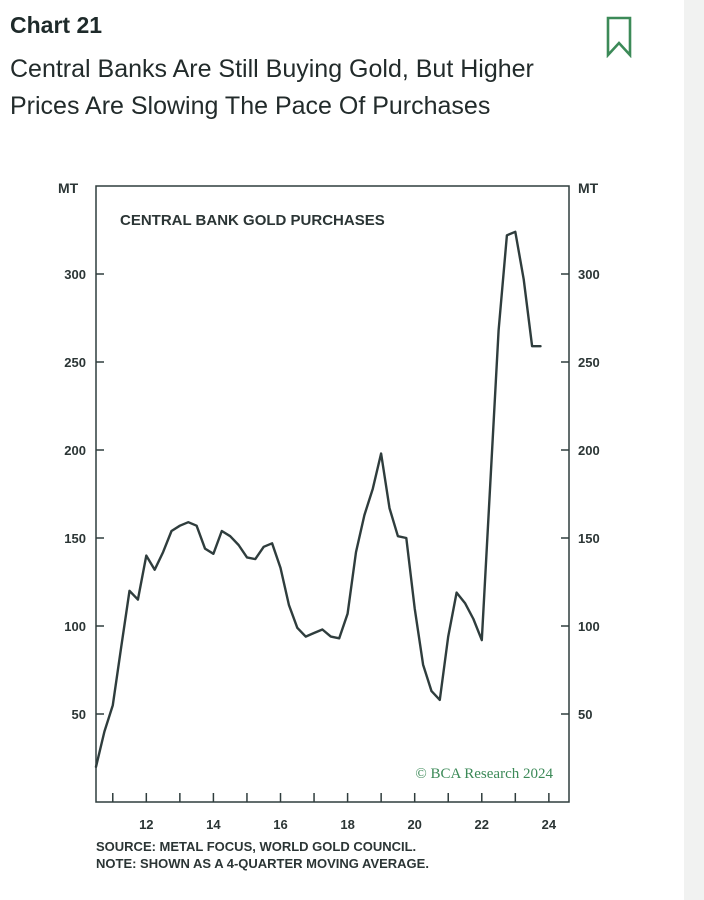  I want to click on y-tick-label-left: 50, so click(79, 714).